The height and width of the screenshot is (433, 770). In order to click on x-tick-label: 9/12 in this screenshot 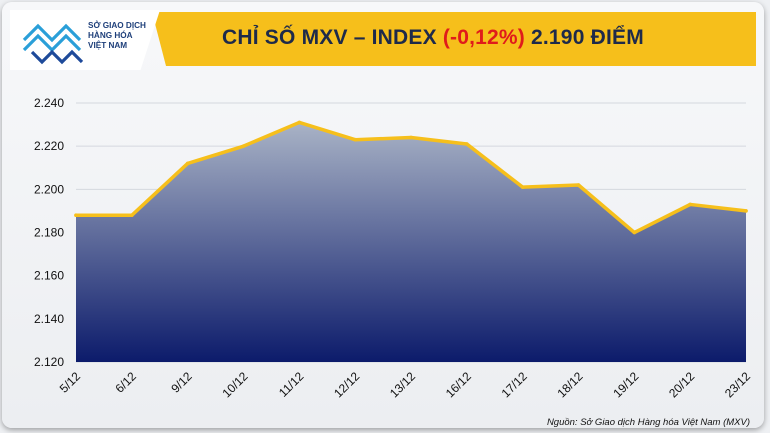, I will do `click(181, 382)`.